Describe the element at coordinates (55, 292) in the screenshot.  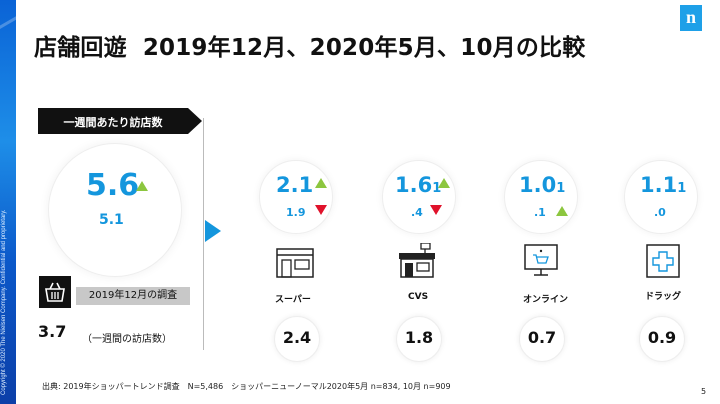
I see `basket-icon` at that location.